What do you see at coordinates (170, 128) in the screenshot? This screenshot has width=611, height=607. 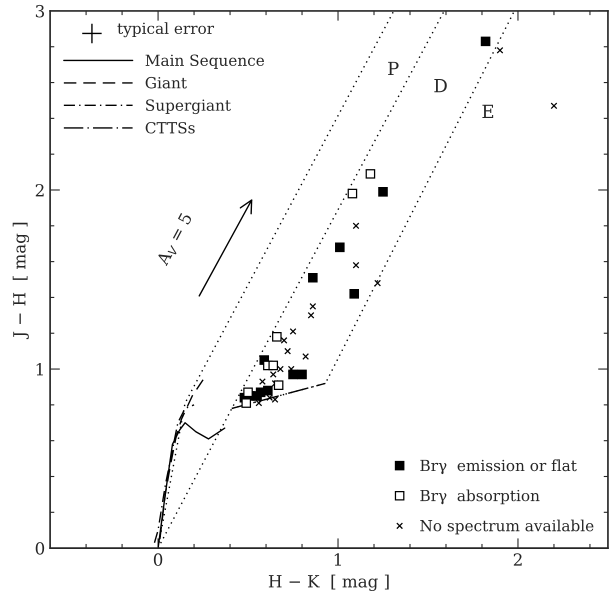 I see `legend-label: CTTSs` at bounding box center [170, 128].